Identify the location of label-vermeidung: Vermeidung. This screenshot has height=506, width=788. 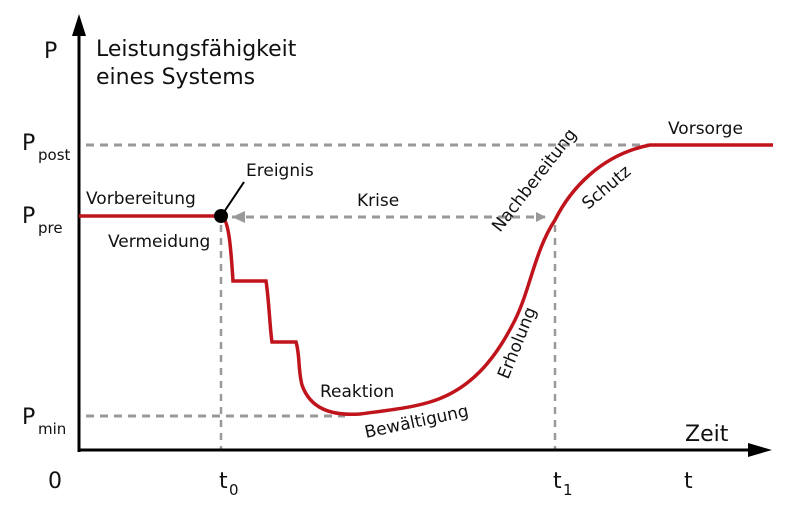
(159, 242).